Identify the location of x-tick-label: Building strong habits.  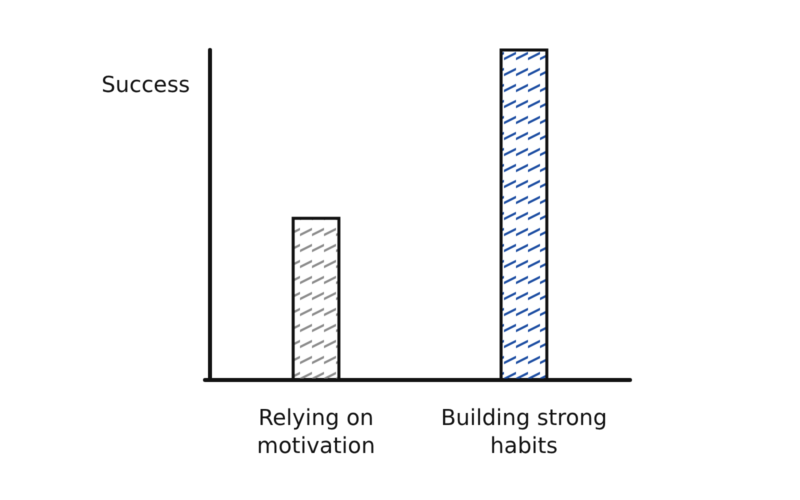
(524, 432).